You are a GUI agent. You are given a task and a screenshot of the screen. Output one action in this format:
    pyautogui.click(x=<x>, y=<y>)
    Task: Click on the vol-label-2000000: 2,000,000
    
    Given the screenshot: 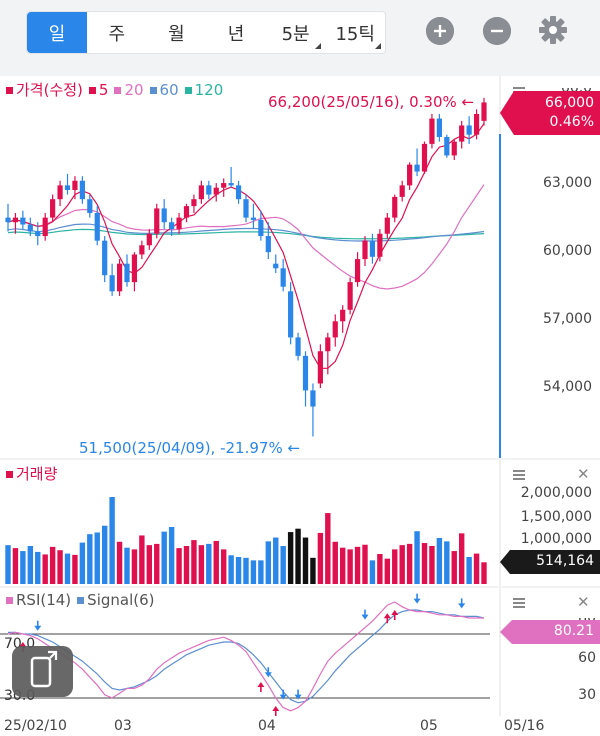 What is the action you would take?
    pyautogui.click(x=556, y=493)
    